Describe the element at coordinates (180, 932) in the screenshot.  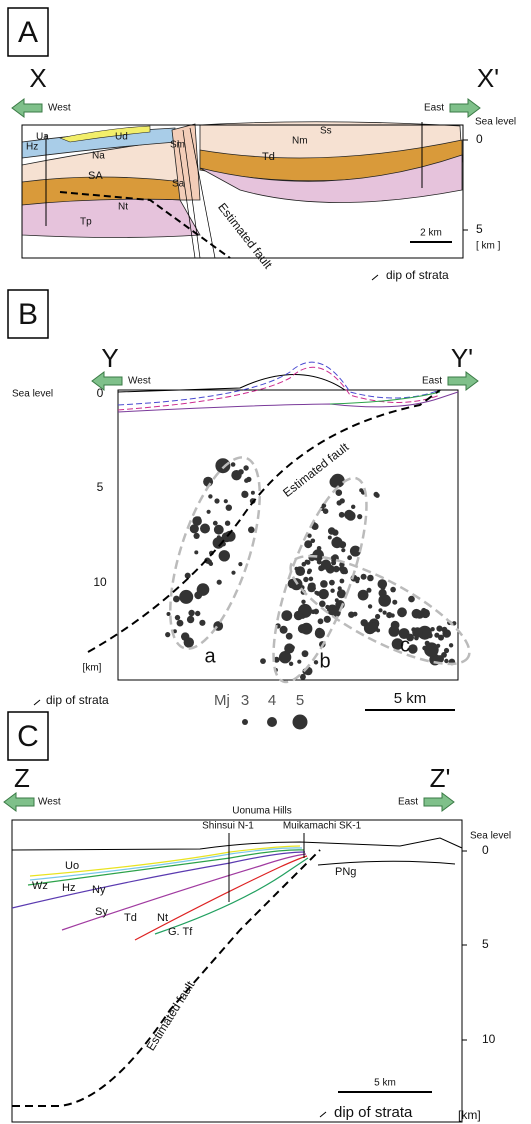
I see `unit-label: G. Tf` at that location.